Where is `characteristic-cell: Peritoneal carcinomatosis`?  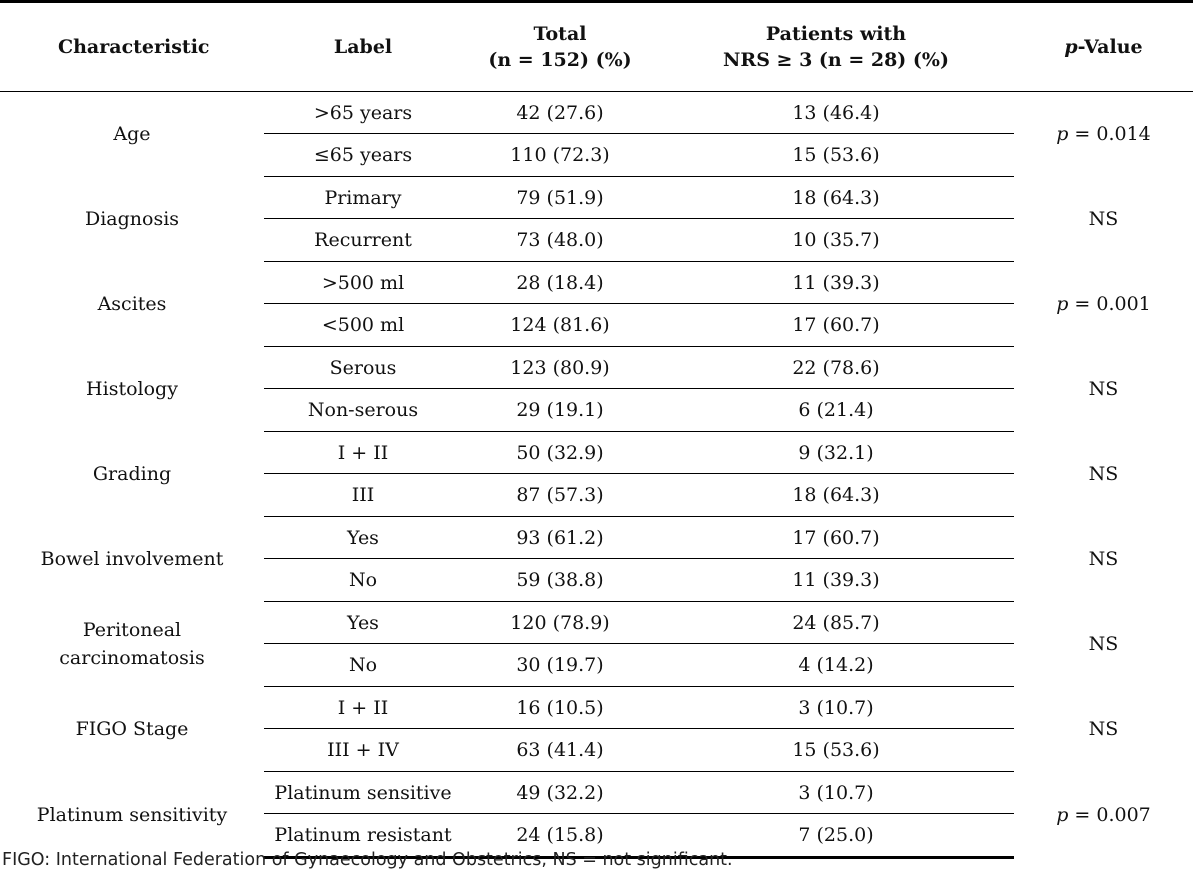 characteristic-cell: Peritoneal carcinomatosis is located at coordinates (132, 644).